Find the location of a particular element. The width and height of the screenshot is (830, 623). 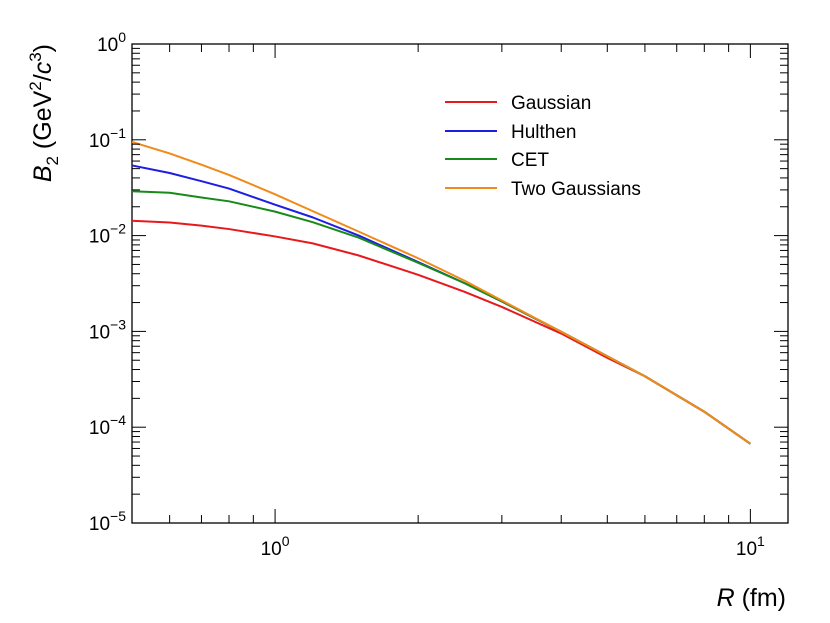

x-tick-label: 10⁰ is located at coordinates (275, 546).